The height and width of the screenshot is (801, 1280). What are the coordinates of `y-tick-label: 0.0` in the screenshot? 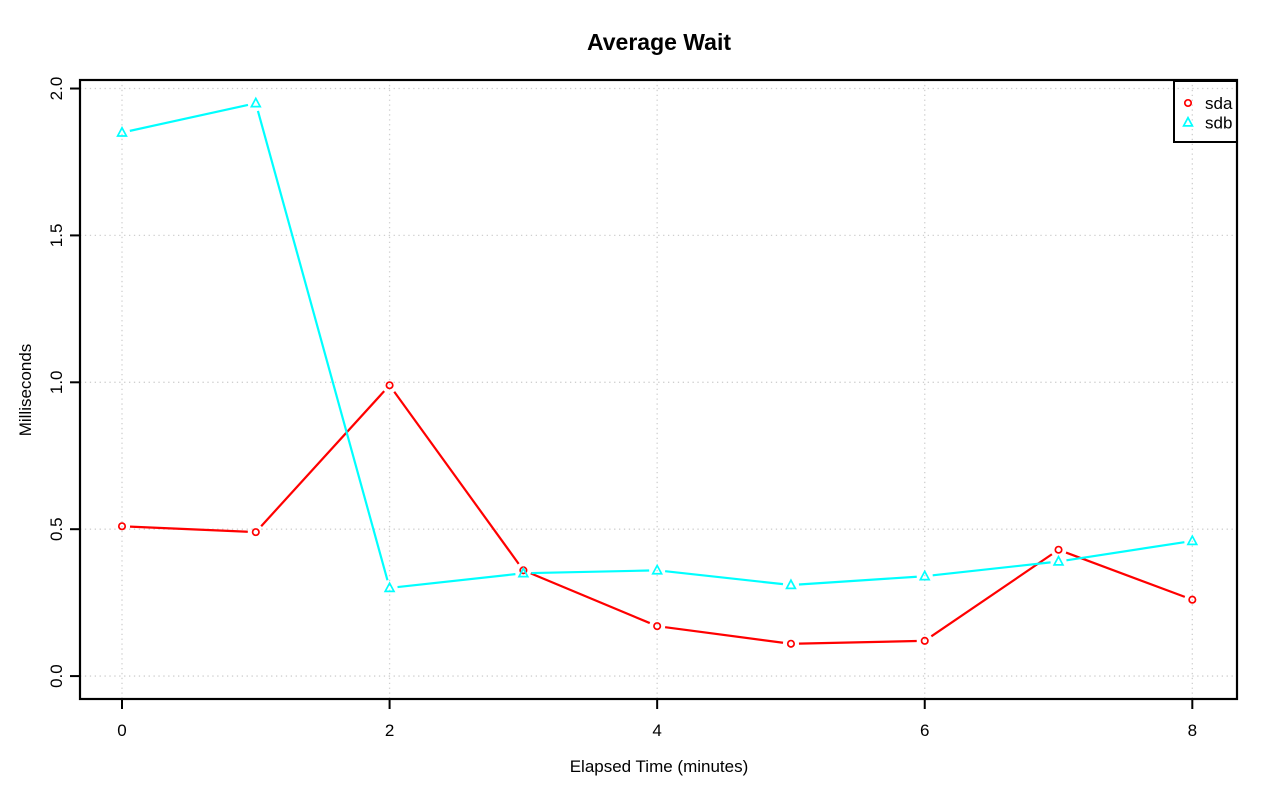 It's located at (56, 676).